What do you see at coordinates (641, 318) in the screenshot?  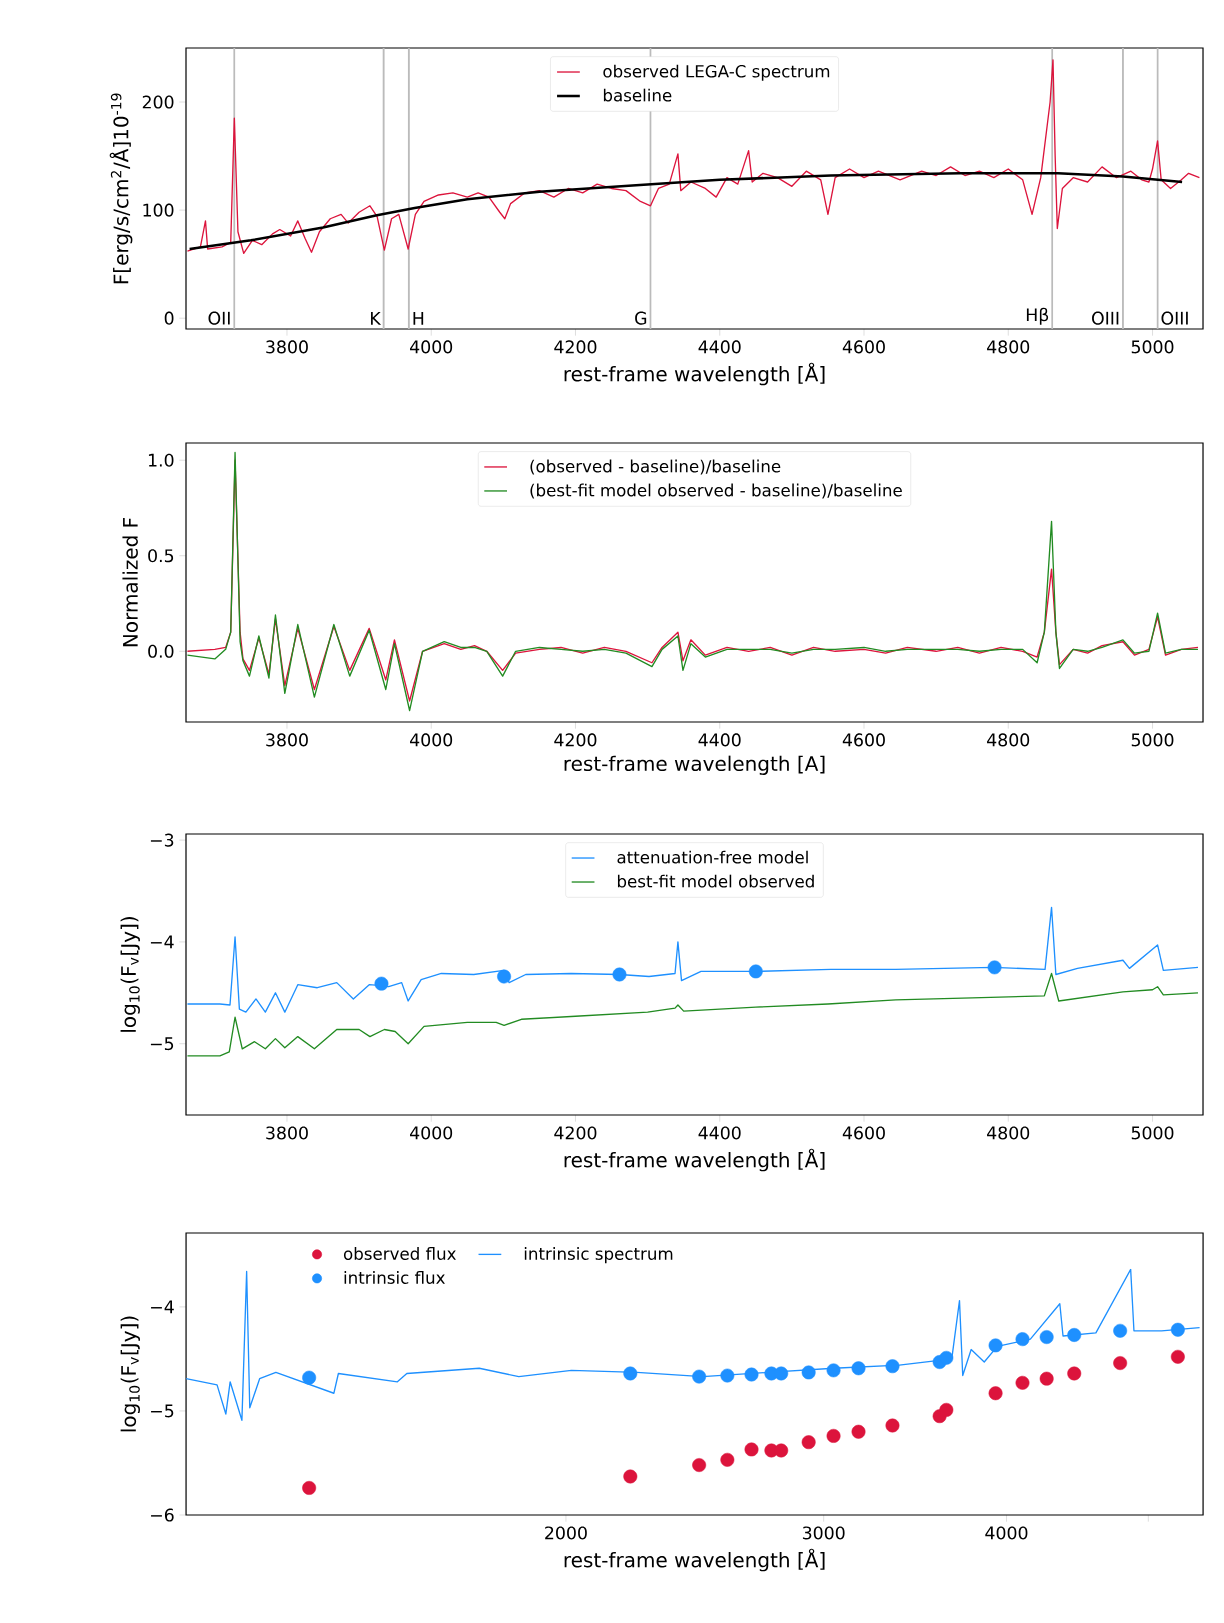 I see `ref-line-label: G` at bounding box center [641, 318].